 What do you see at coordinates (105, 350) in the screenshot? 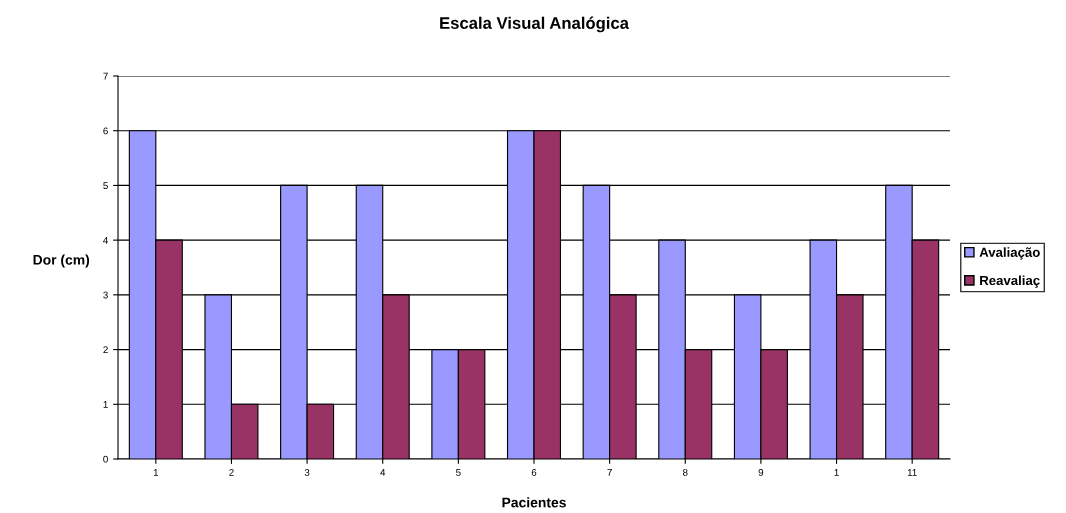
I see `y-tick-label: 2` at bounding box center [105, 350].